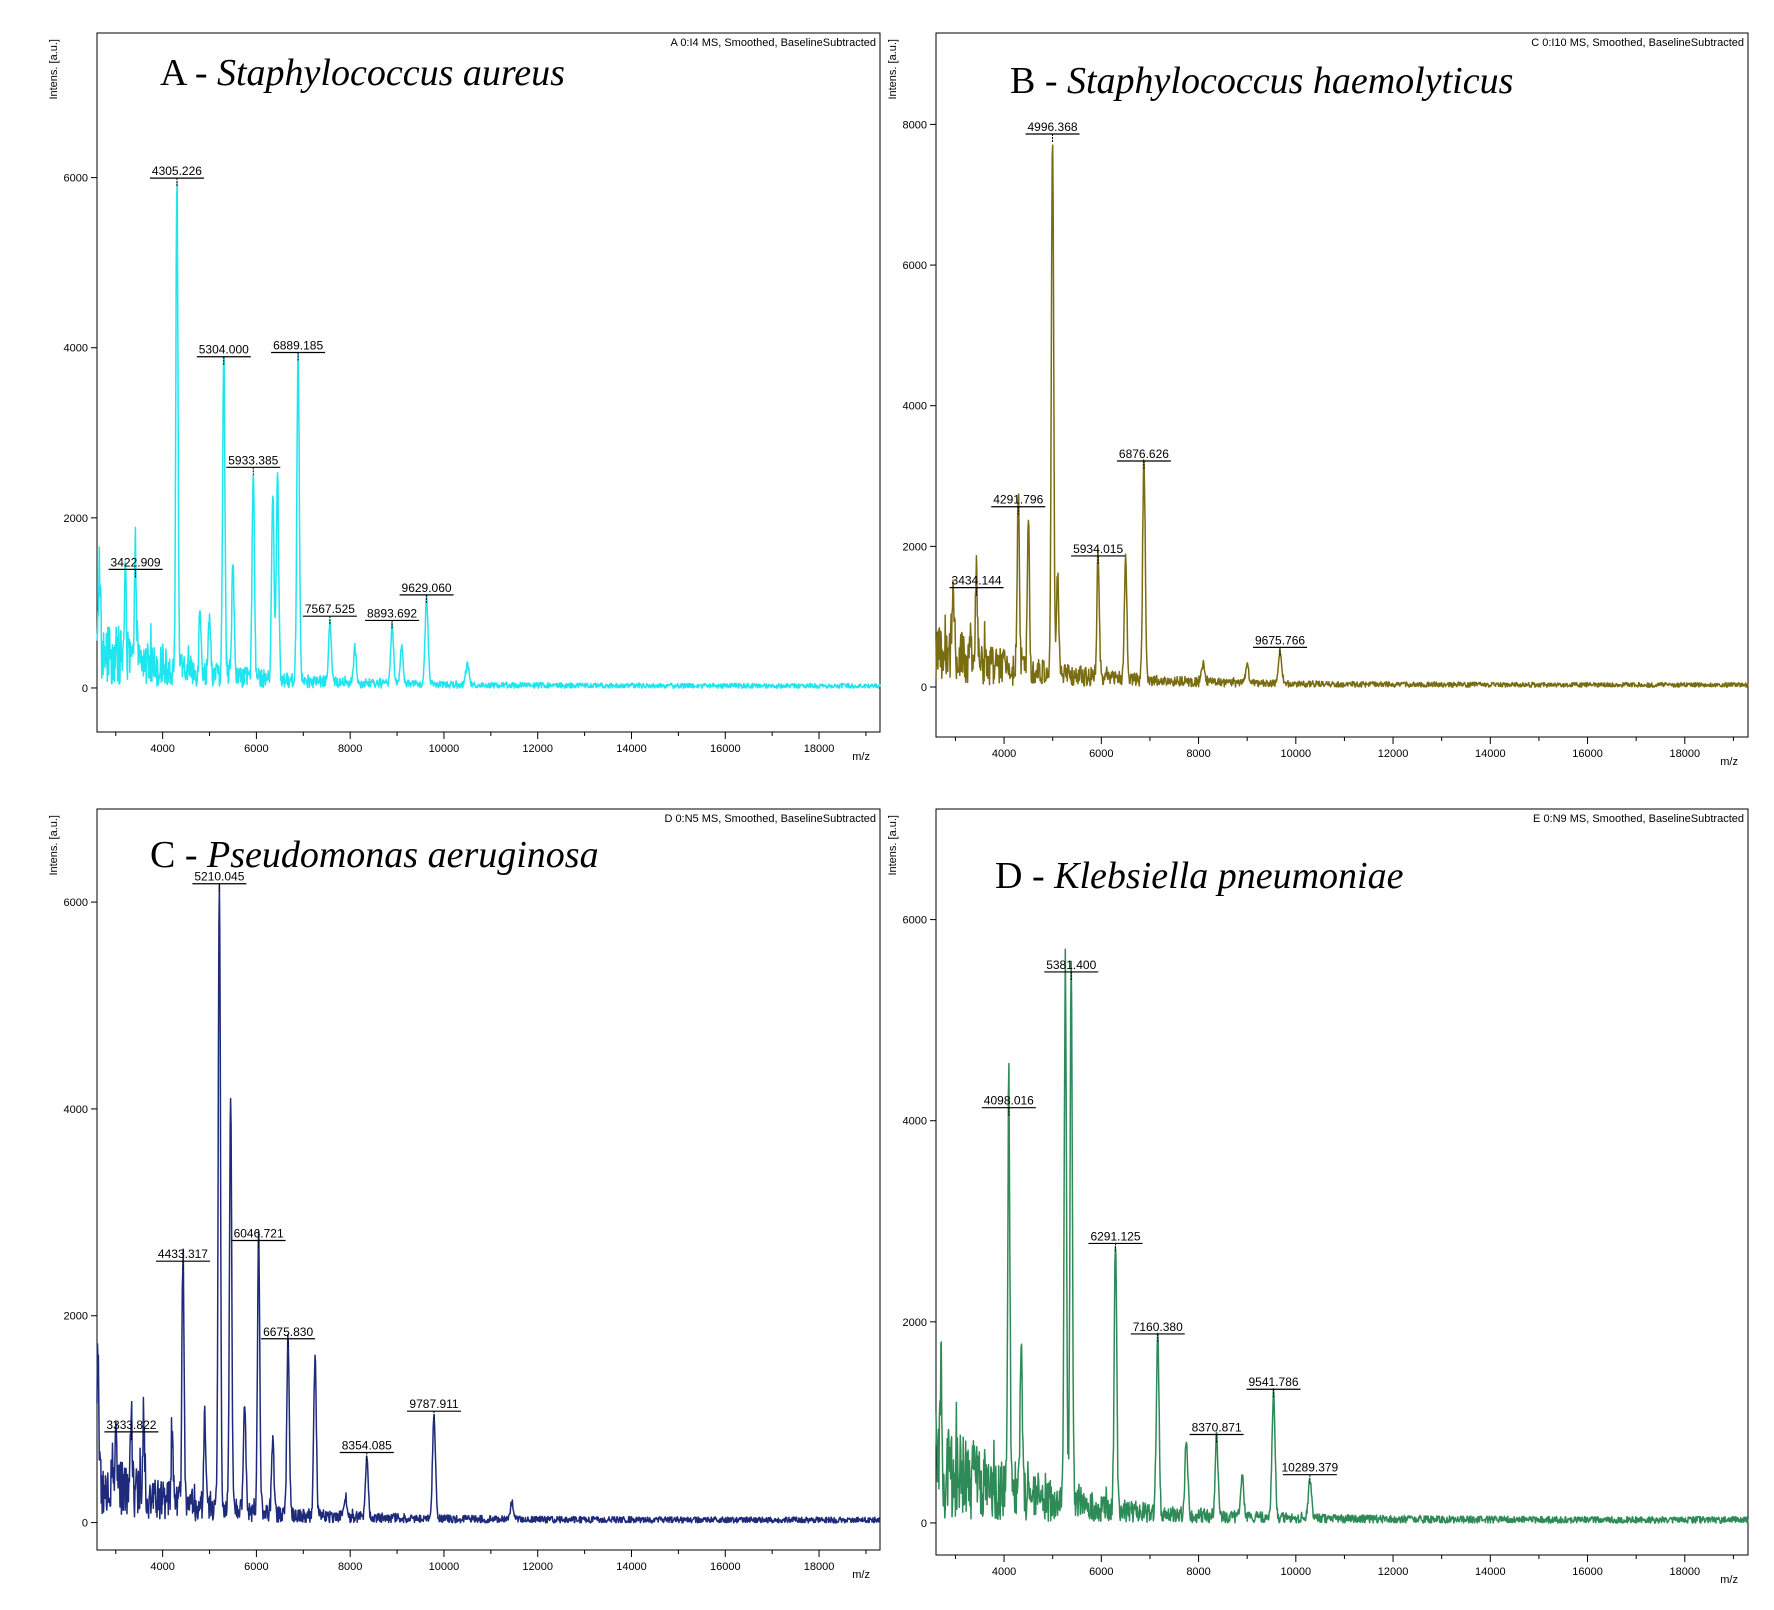  Describe the element at coordinates (1024, 876) in the screenshot. I see `panel-label: D -` at that location.